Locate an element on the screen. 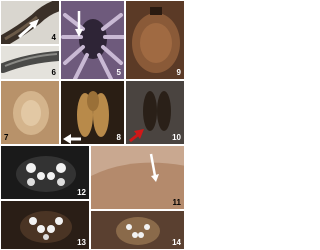 Image resolution: width=320 pixels, height=250 pixels. carapace-illustration is located at coordinates (156, 40).